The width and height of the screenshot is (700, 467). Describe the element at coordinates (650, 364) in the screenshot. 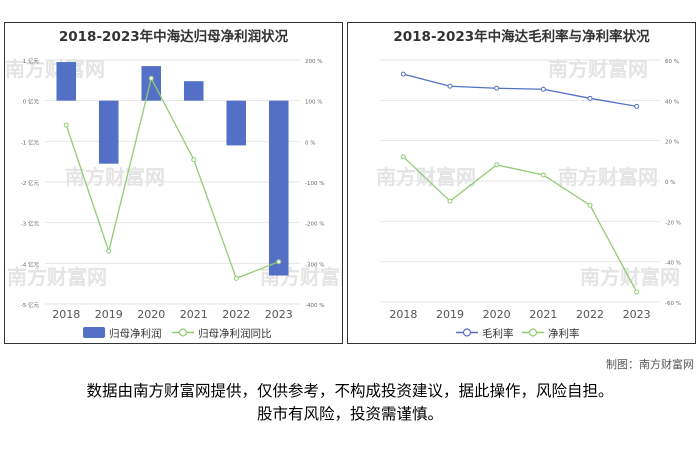

I see `chart-credit: 制图：南方财富网` at that location.